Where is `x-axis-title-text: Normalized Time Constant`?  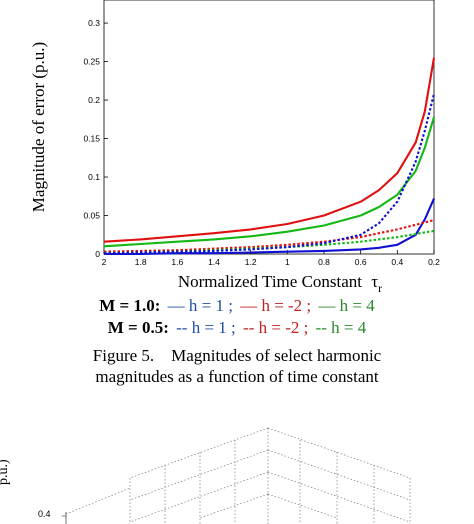 x-axis-title-text: Normalized Time Constant is located at coordinates (270, 281).